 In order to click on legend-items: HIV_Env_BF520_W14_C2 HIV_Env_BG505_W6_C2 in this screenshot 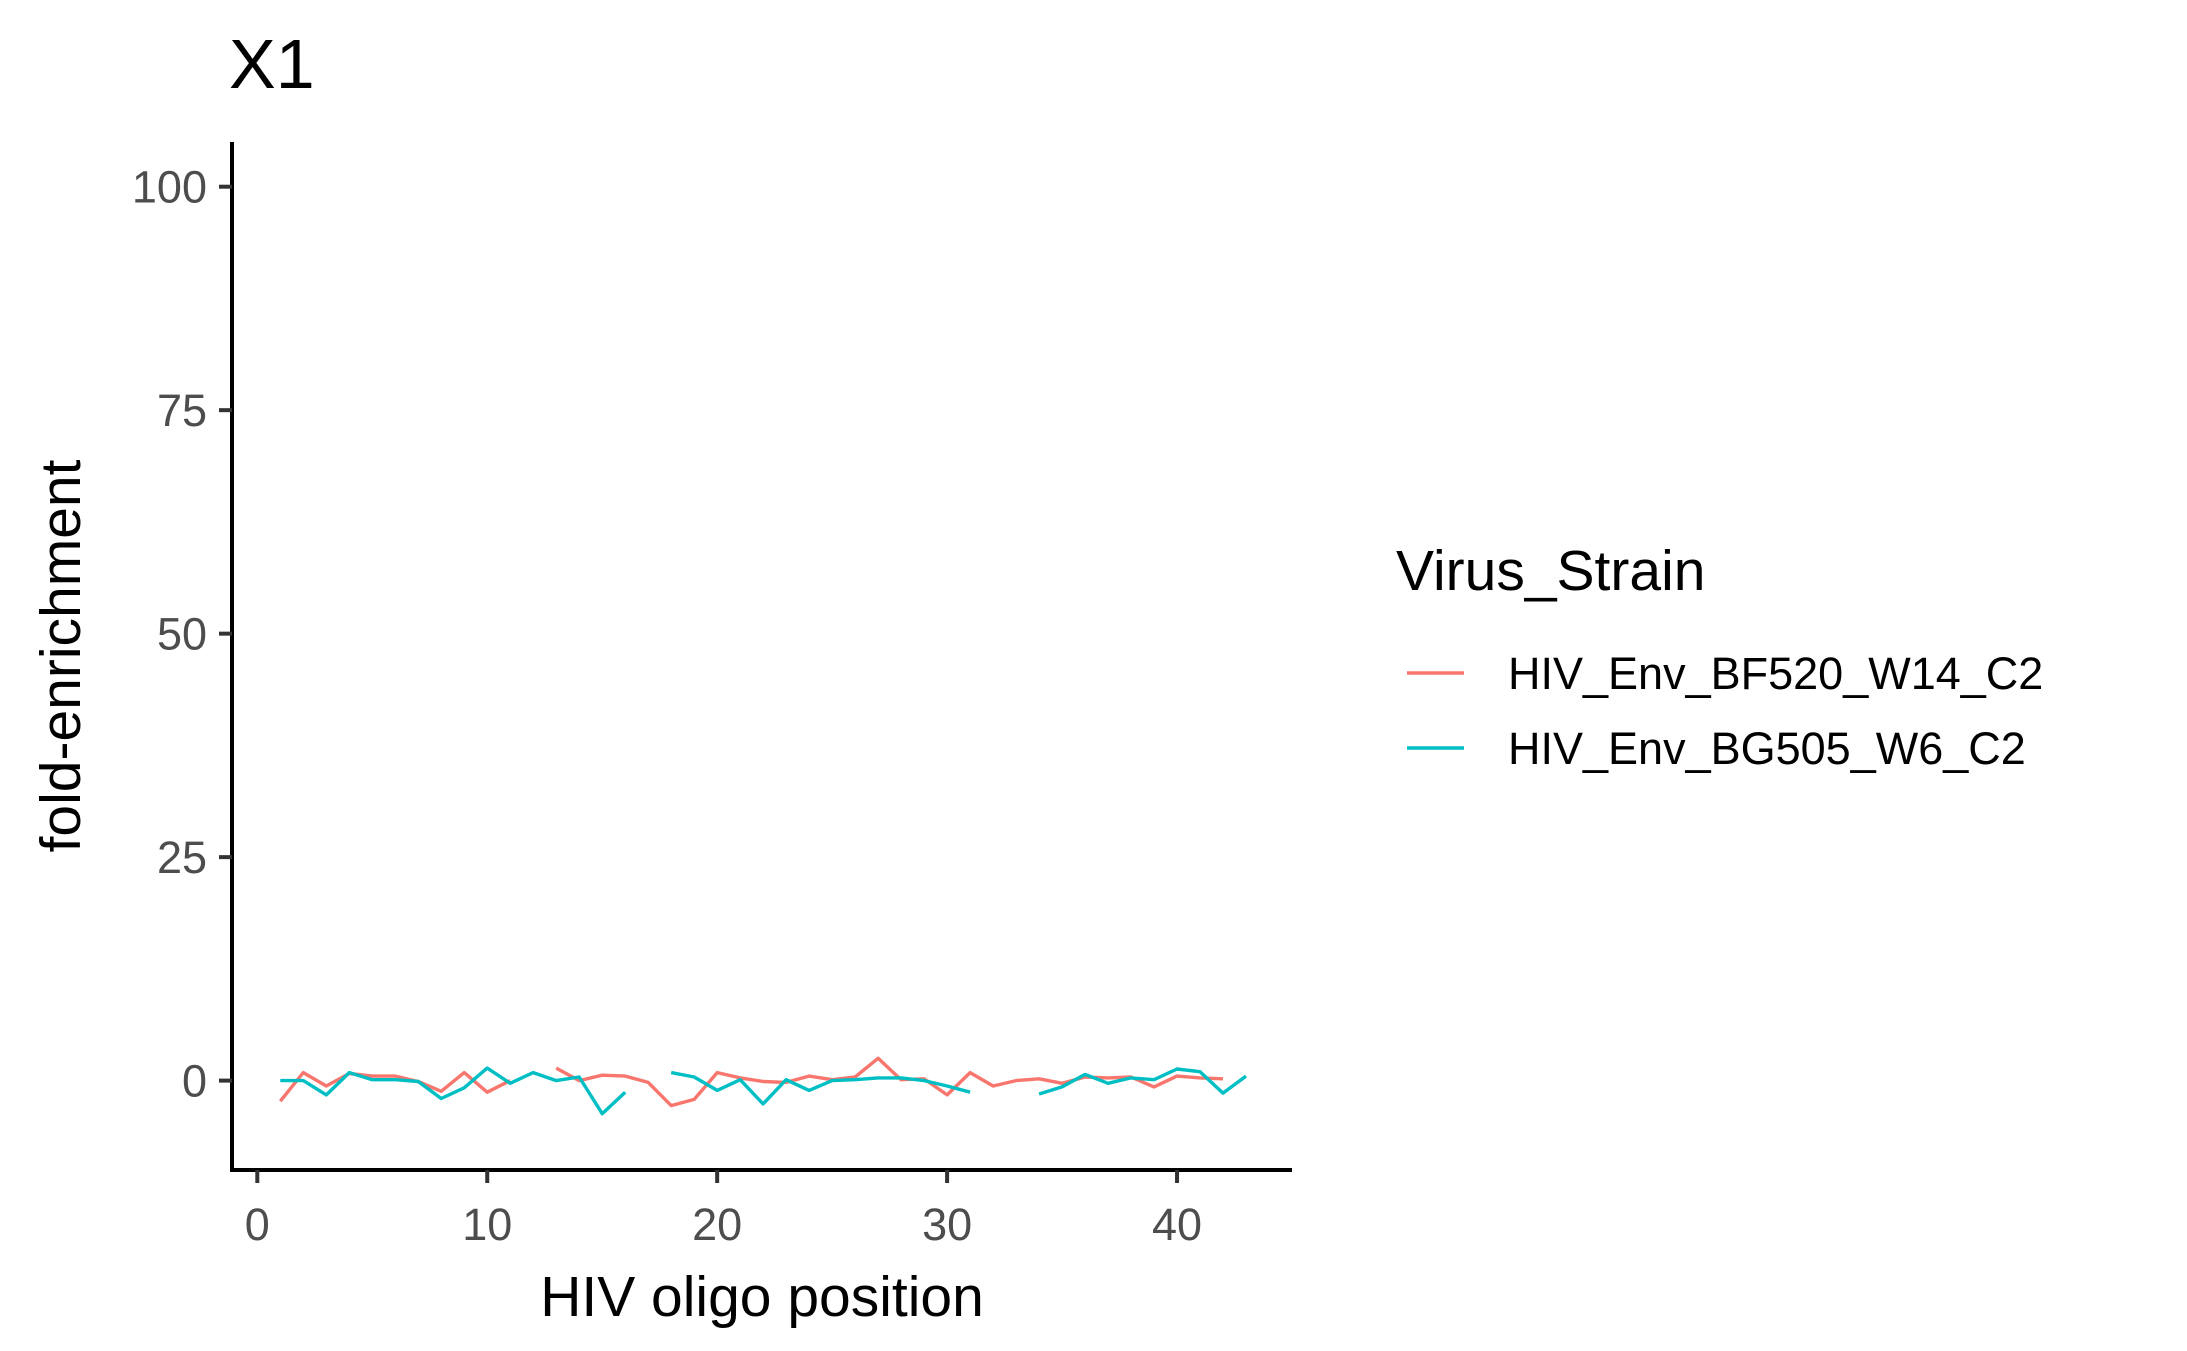, I will do `click(1725, 711)`.